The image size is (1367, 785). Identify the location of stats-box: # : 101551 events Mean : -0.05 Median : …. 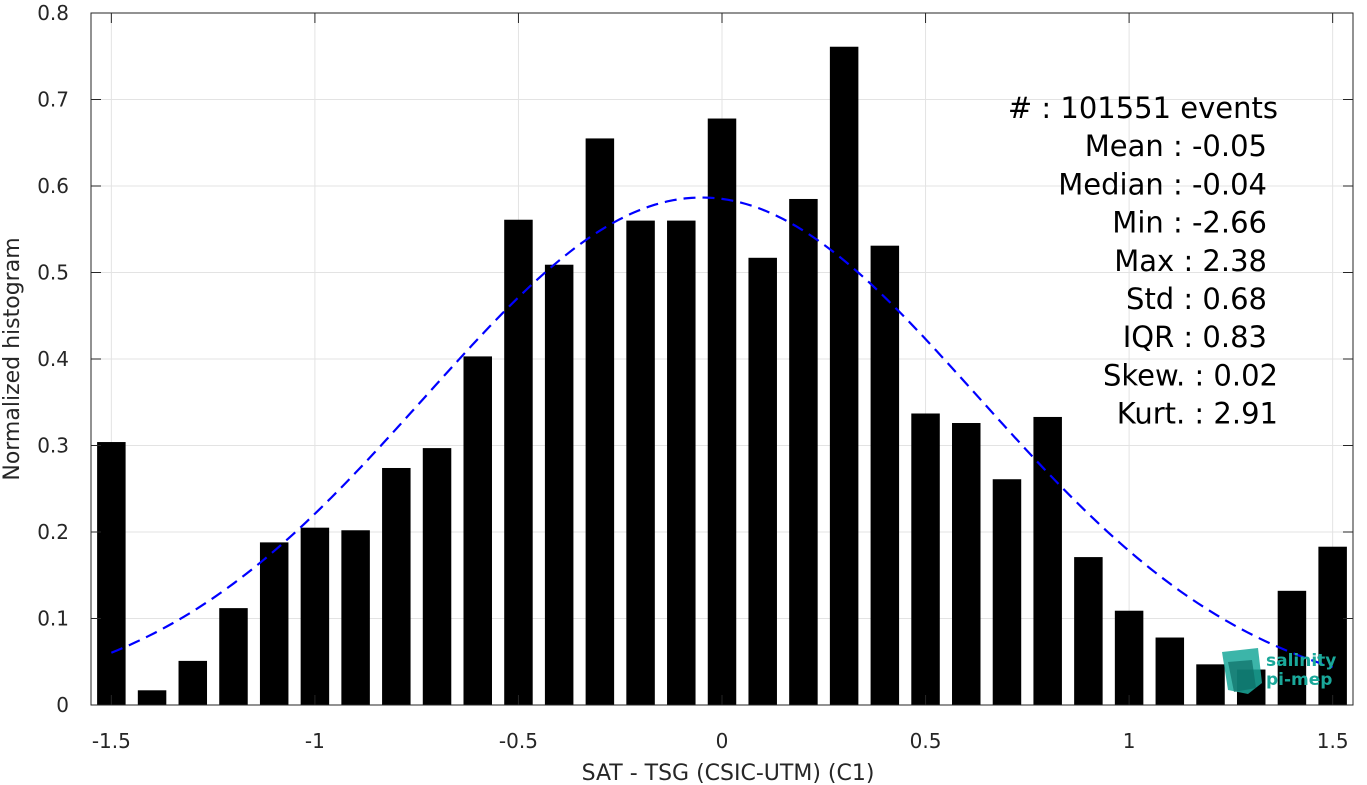
(1143, 261).